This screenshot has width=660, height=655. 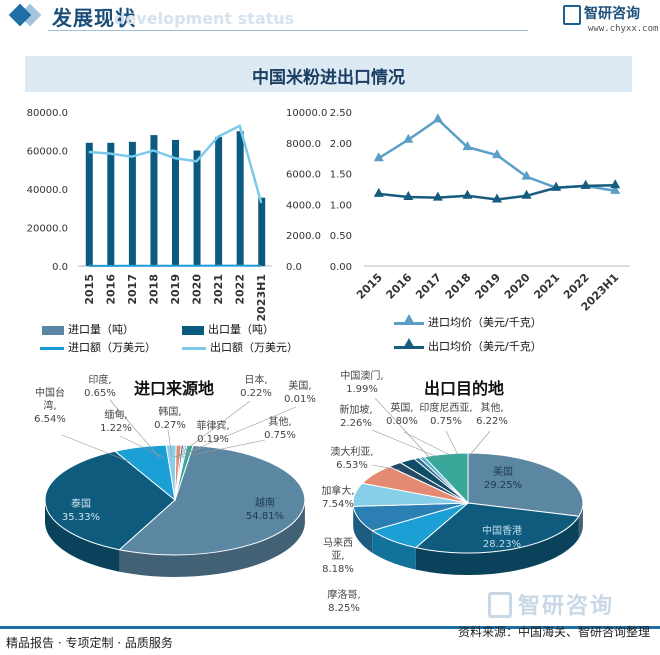 What do you see at coordinates (280, 429) in the screenshot?
I see `import-label-other: 其他,0.75%` at bounding box center [280, 429].